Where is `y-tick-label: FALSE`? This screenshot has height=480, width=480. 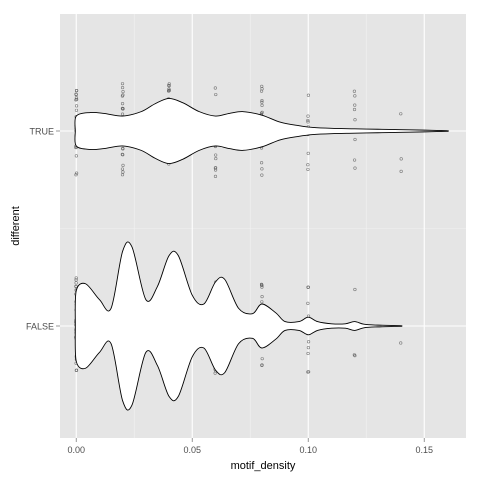 y-tick-label: FALSE is located at coordinates (40, 327).